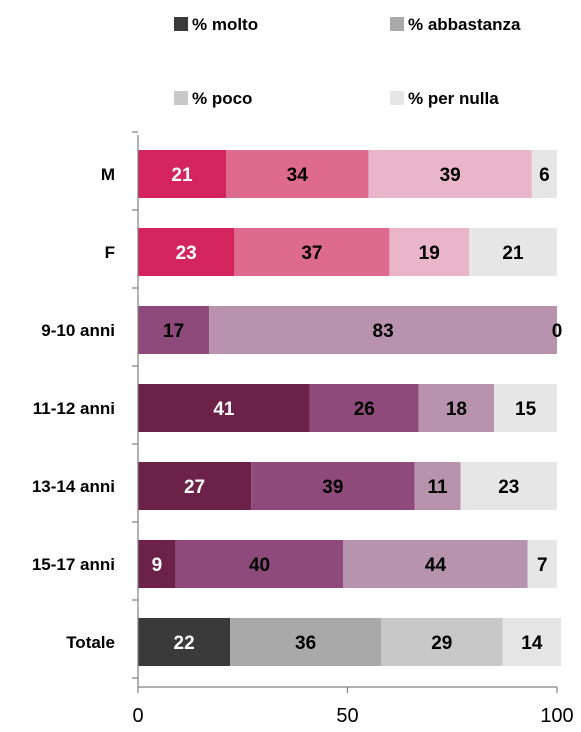 This screenshot has width=581, height=732. I want to click on data-label-1-2: 19, so click(429, 253).